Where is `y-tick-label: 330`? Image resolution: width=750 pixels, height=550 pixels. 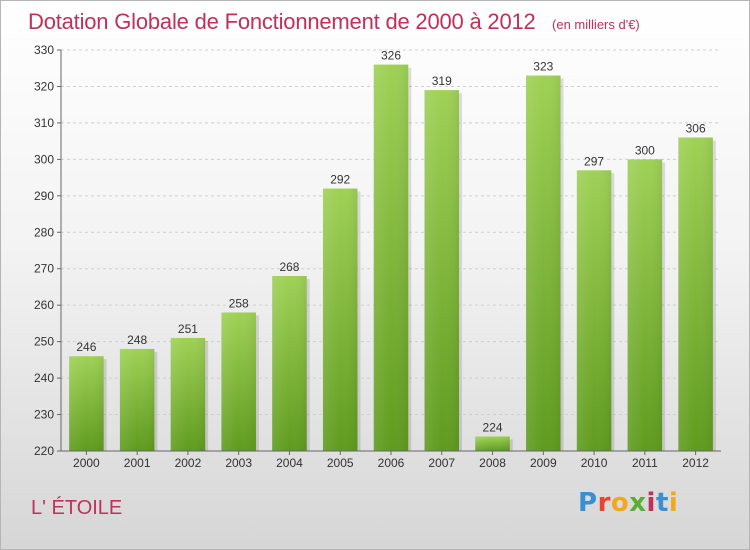 y-tick-label: 330 is located at coordinates (44, 50).